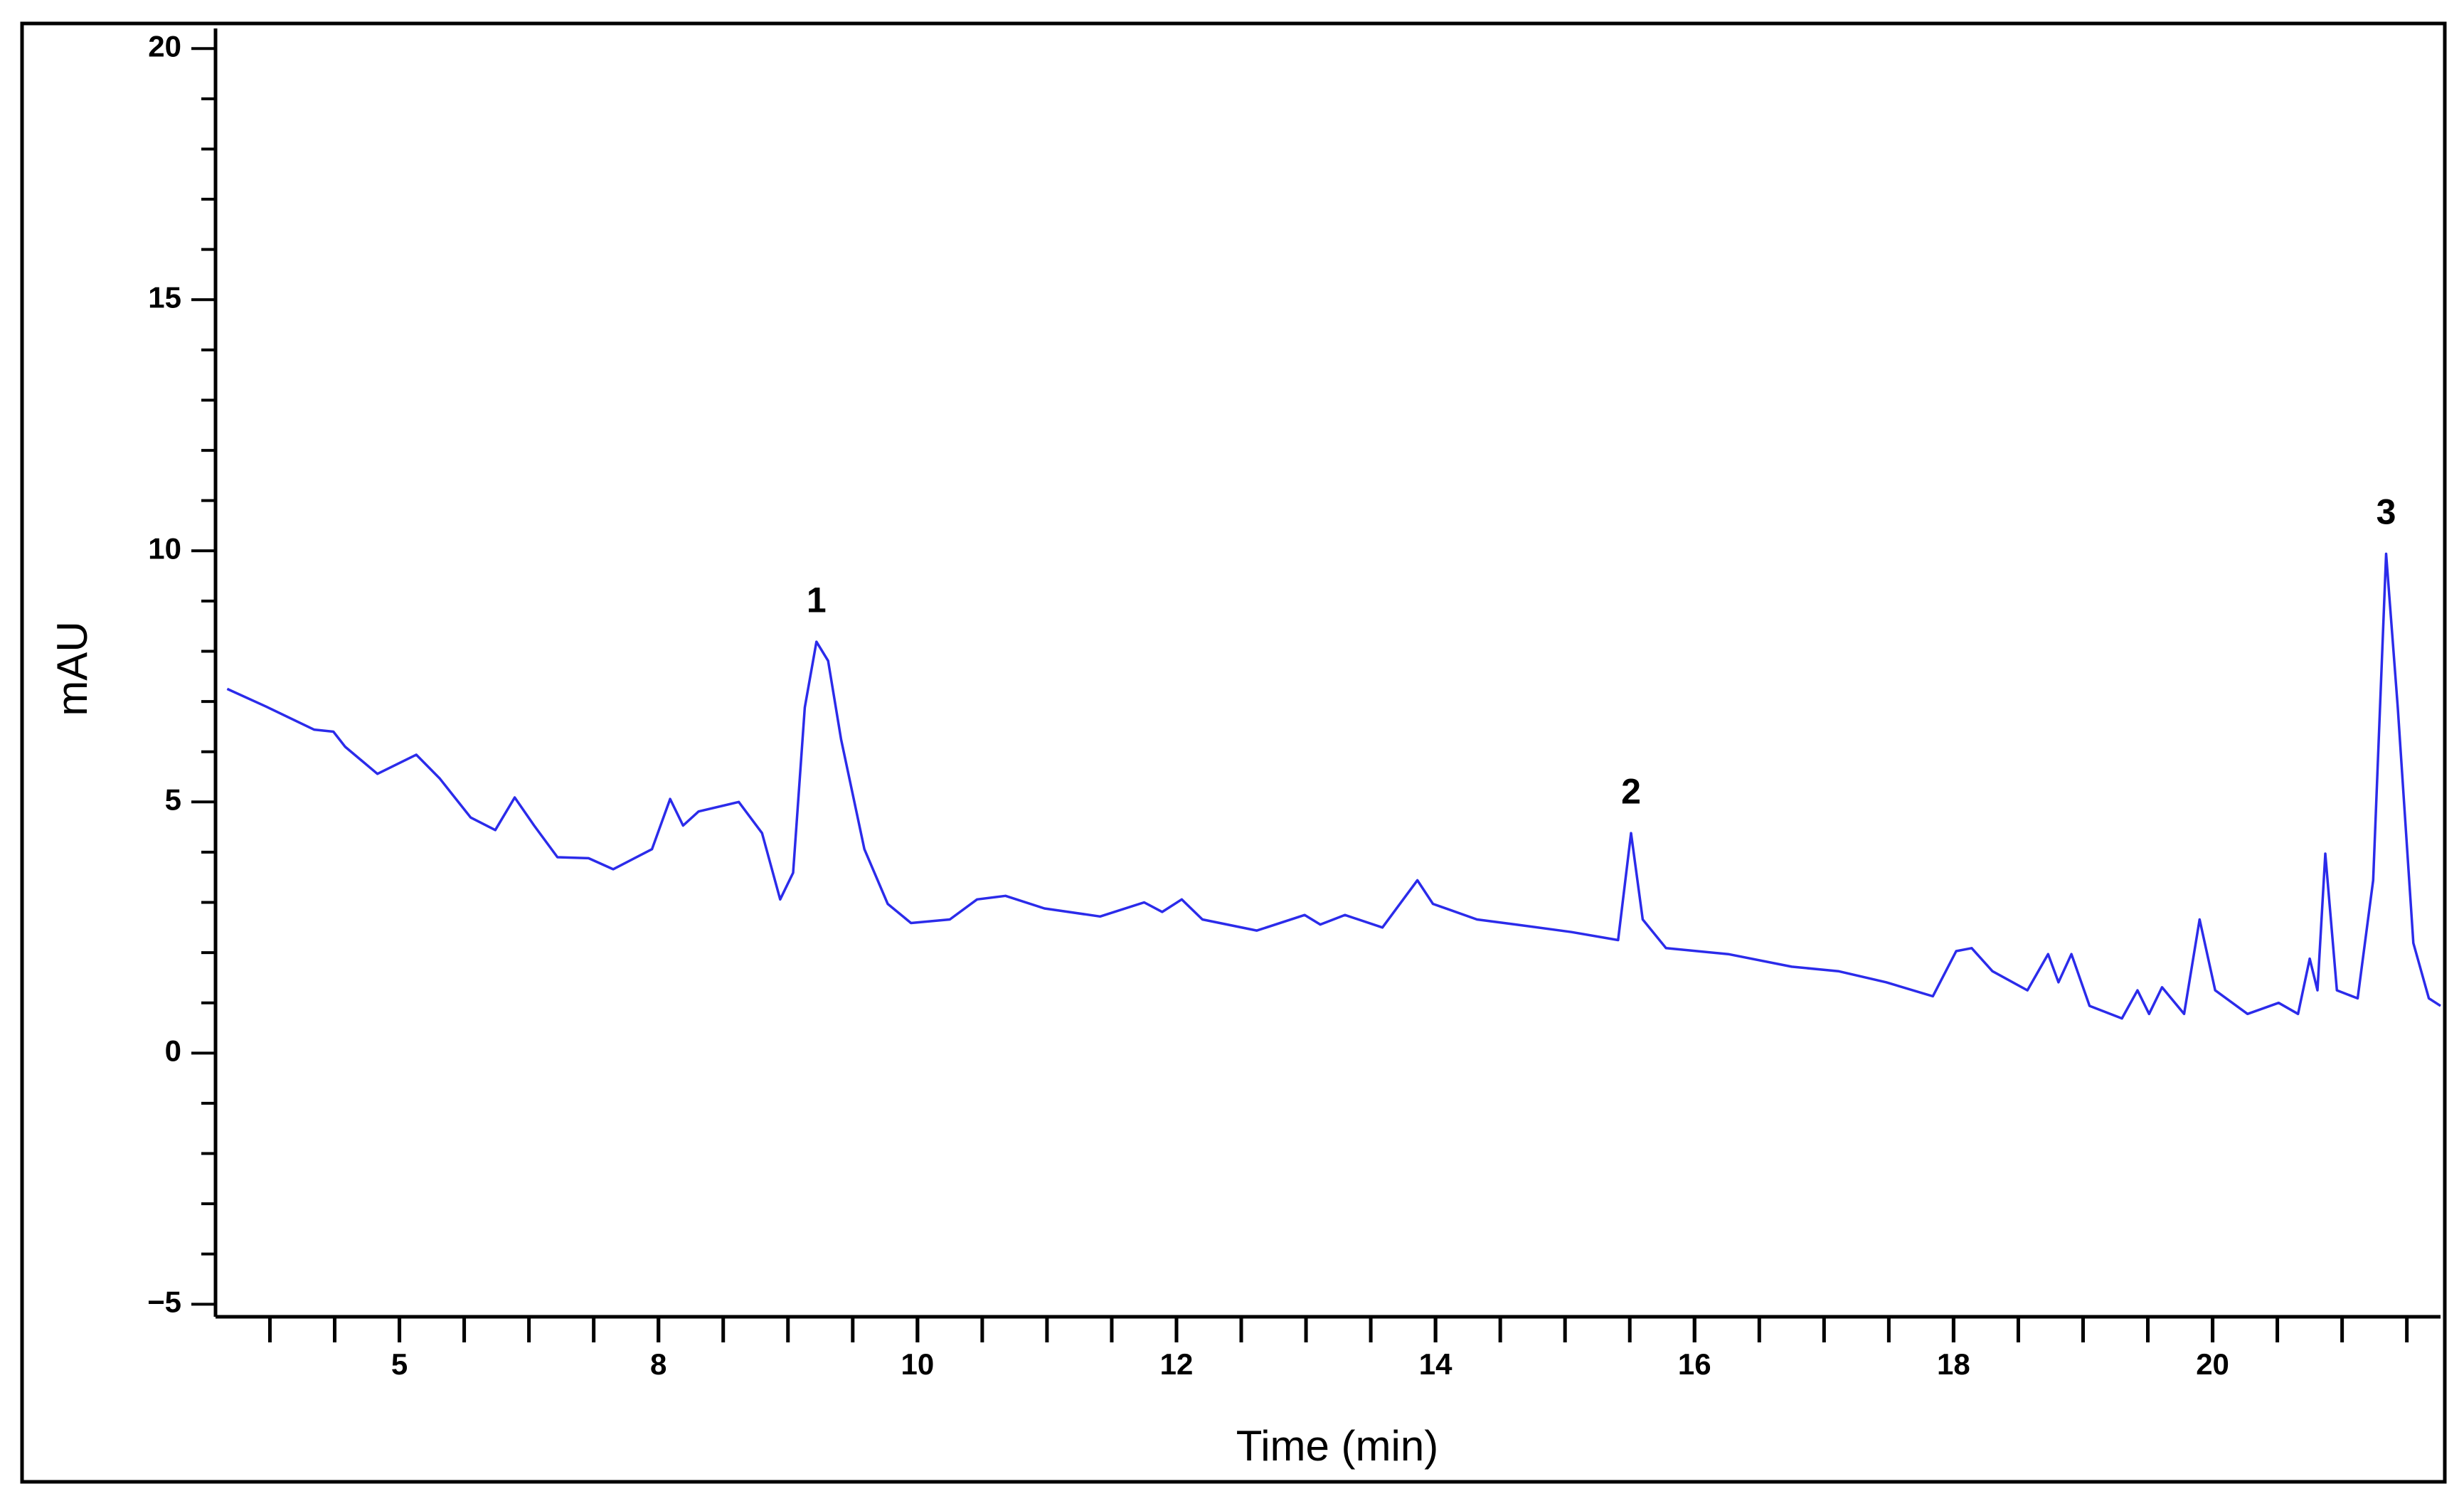 The width and height of the screenshot is (2464, 1506). I want to click on y-tick-label: −5, so click(164, 1301).